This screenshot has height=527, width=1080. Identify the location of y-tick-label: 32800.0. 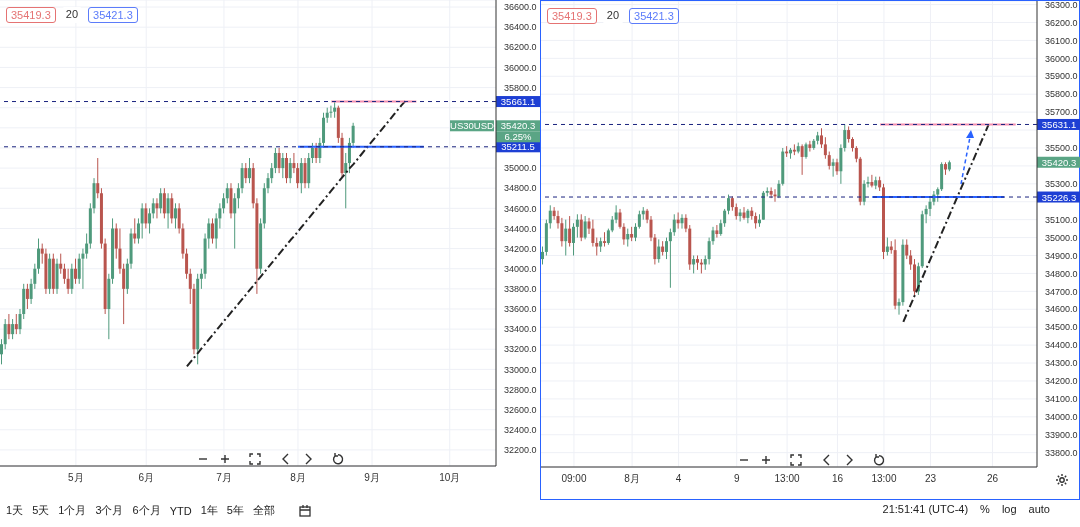
(520, 389).